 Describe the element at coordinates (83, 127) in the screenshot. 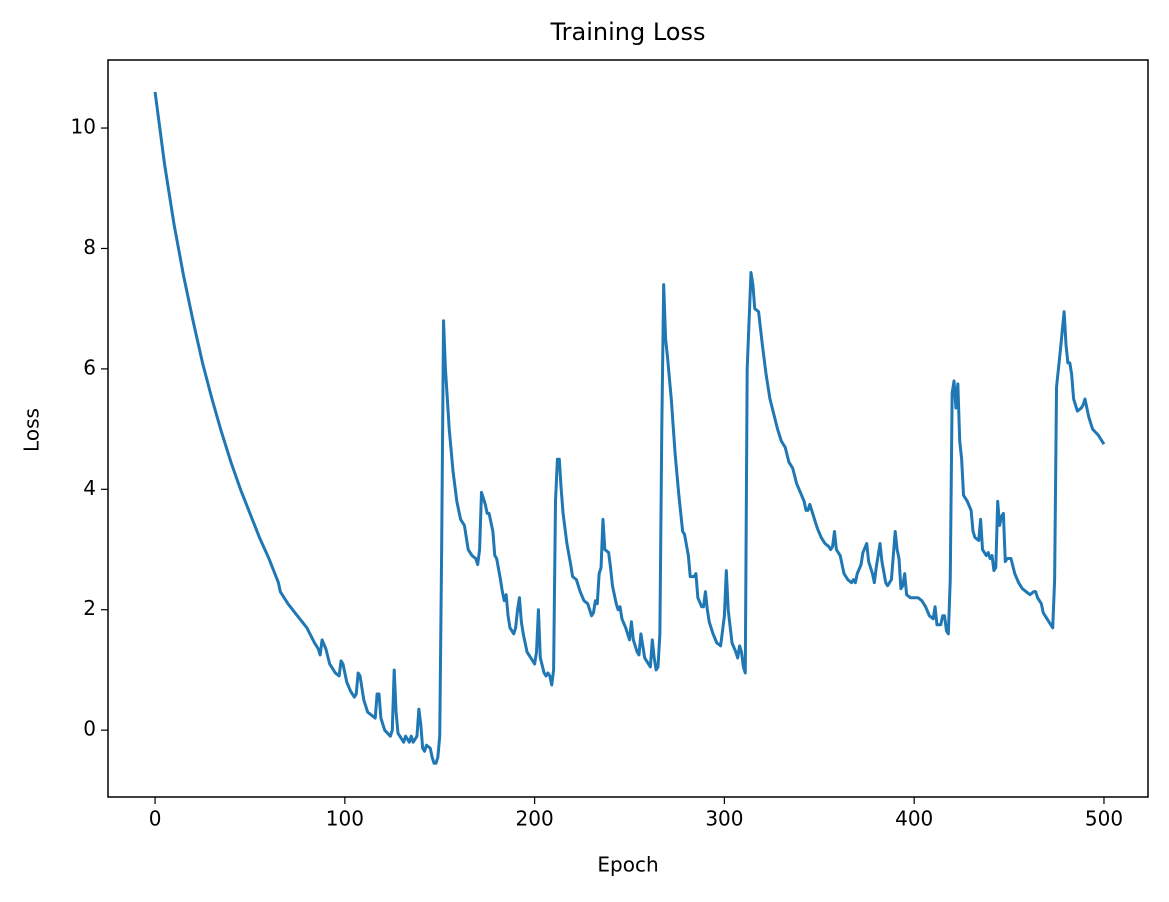

I see `y-tick-label: 10` at that location.